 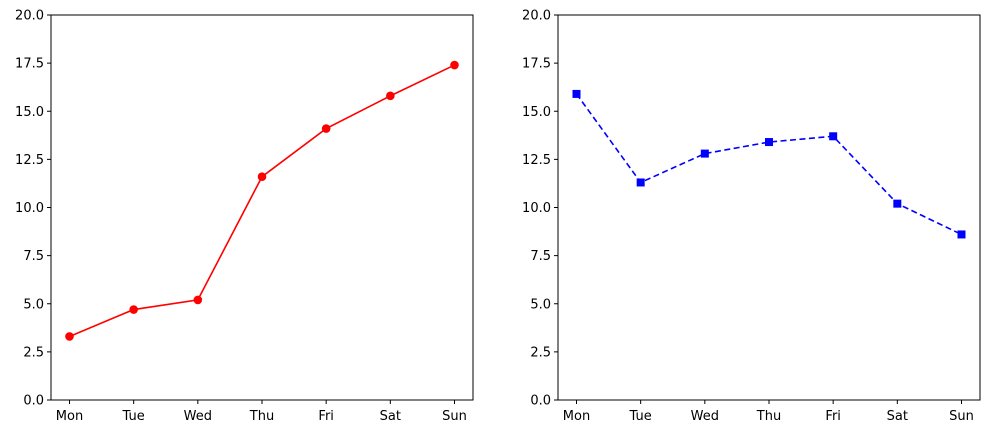 I want to click on chart-2-x-axis: Mon Tue Wed Thu Fri Sat Sun, so click(x=768, y=412).